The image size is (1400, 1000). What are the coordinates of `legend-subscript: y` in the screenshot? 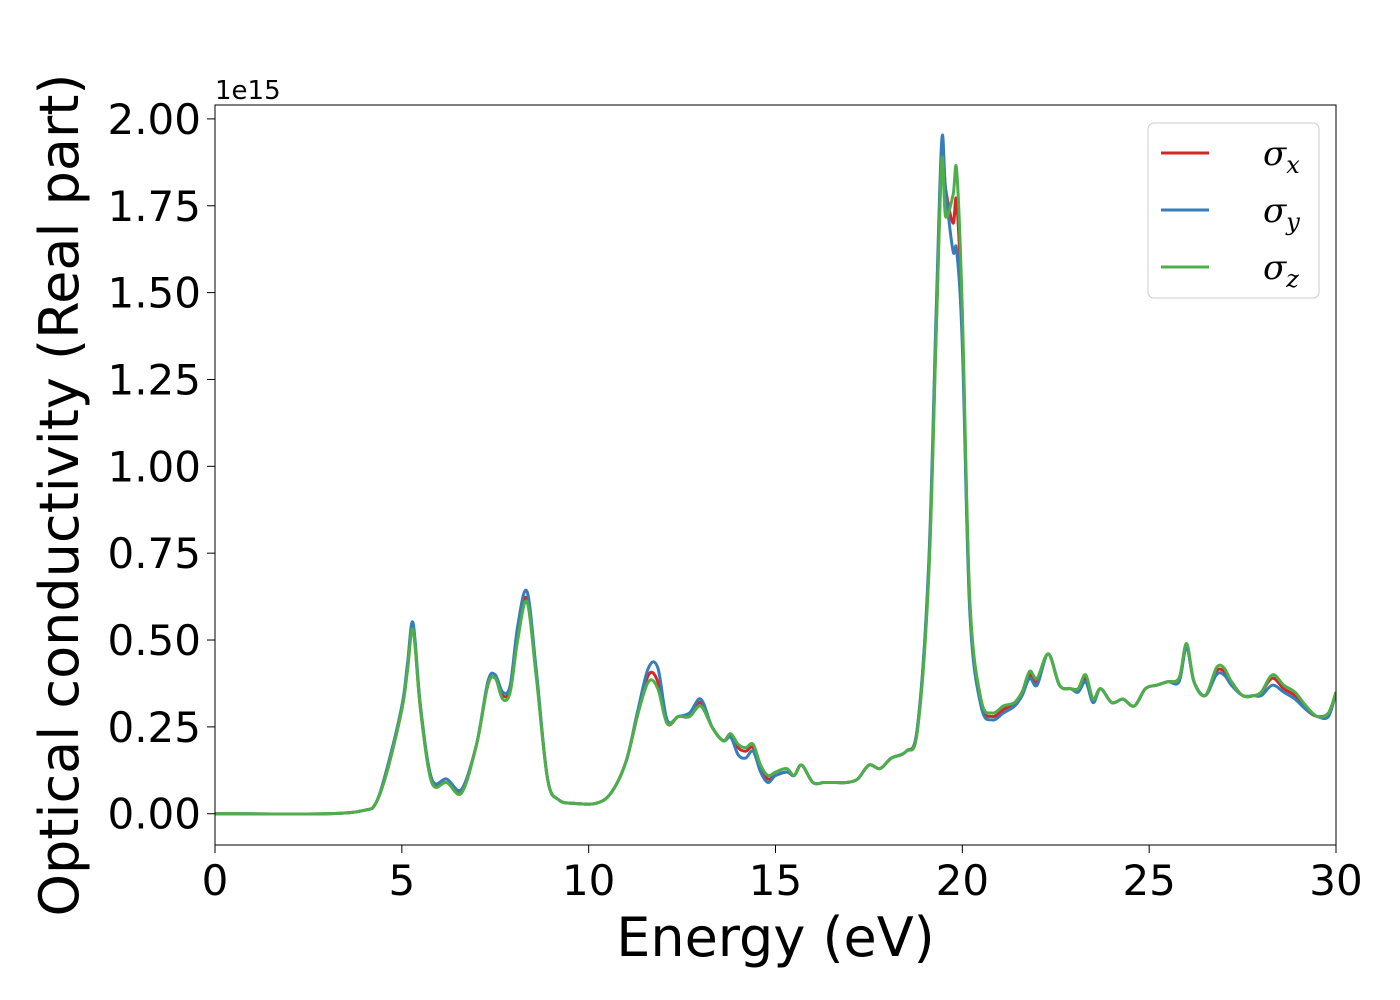 It's located at (1292, 222).